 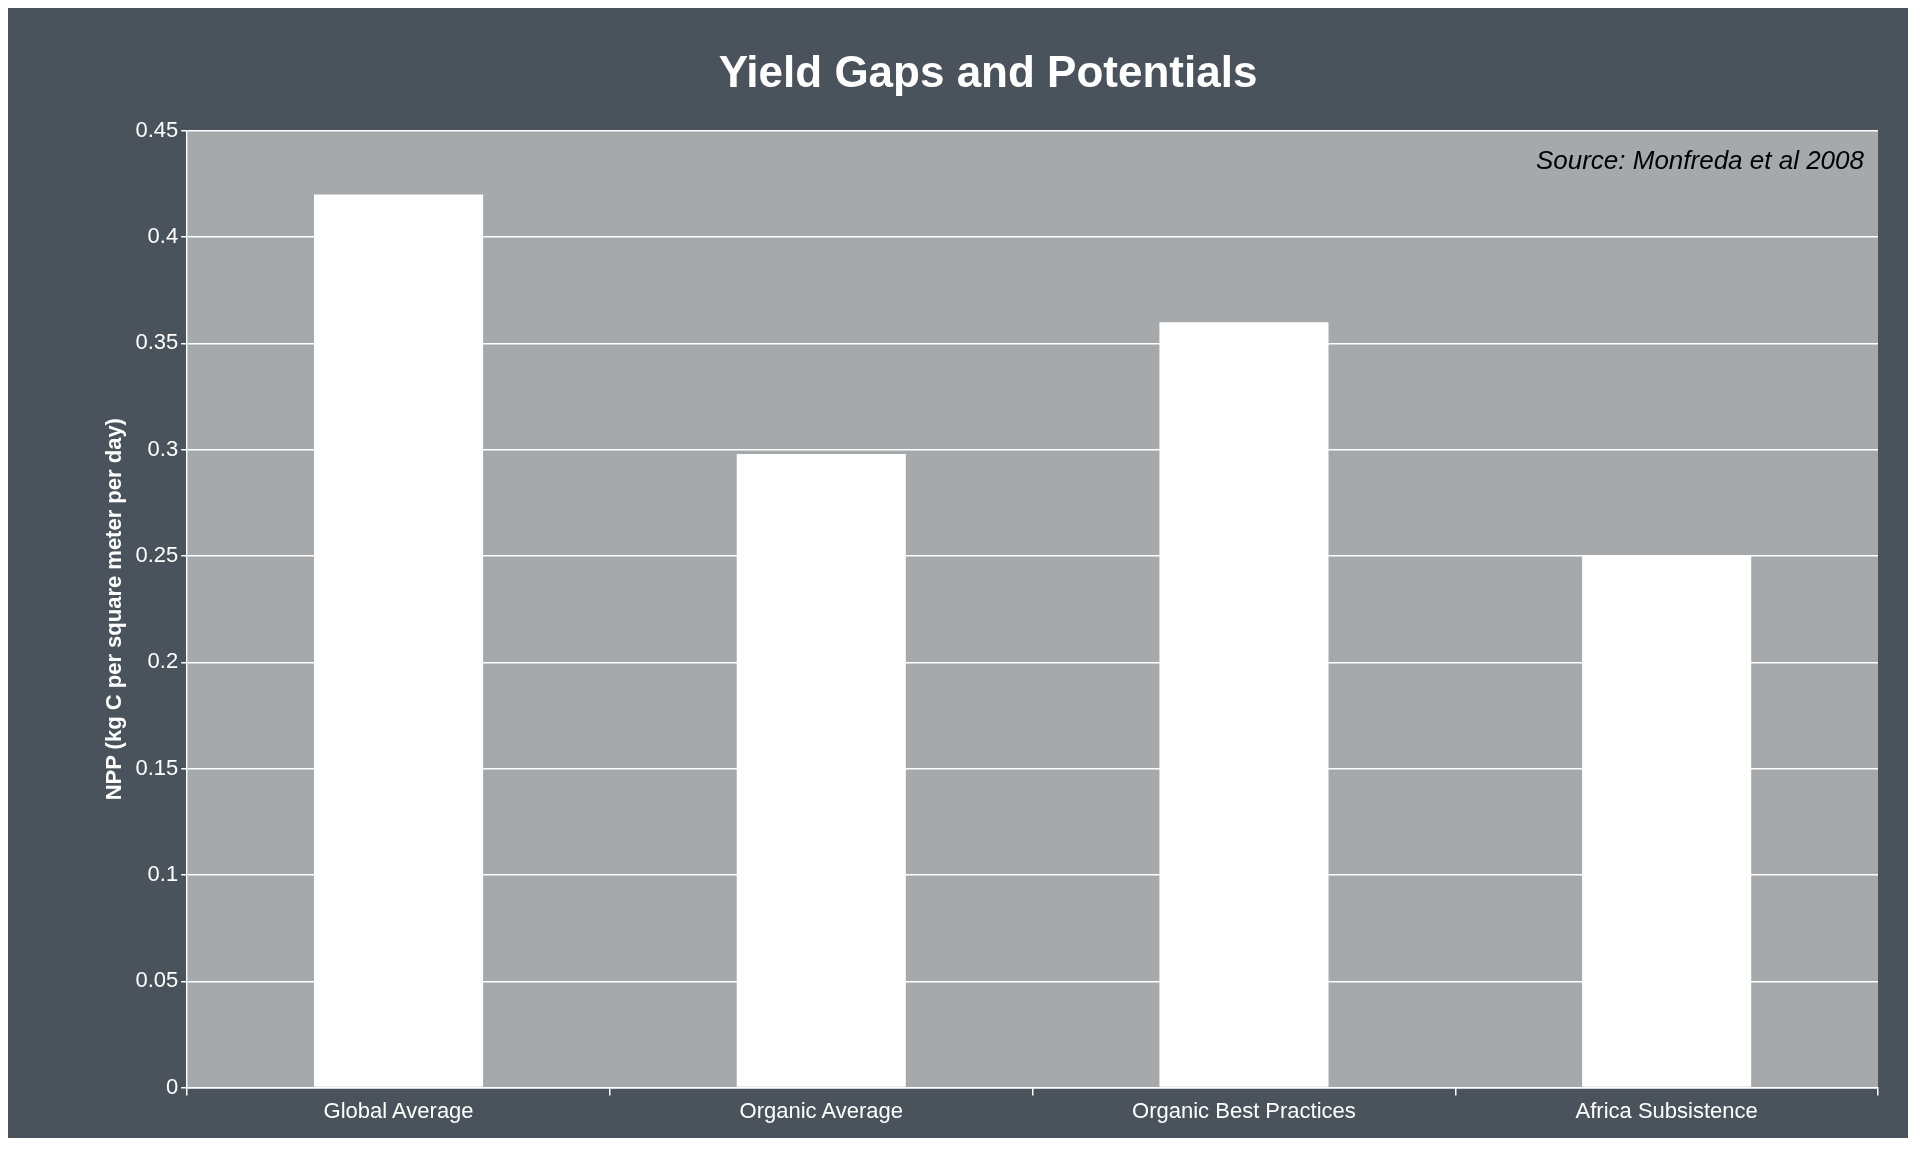 I want to click on y-tick-label: 0.3, so click(x=163, y=448).